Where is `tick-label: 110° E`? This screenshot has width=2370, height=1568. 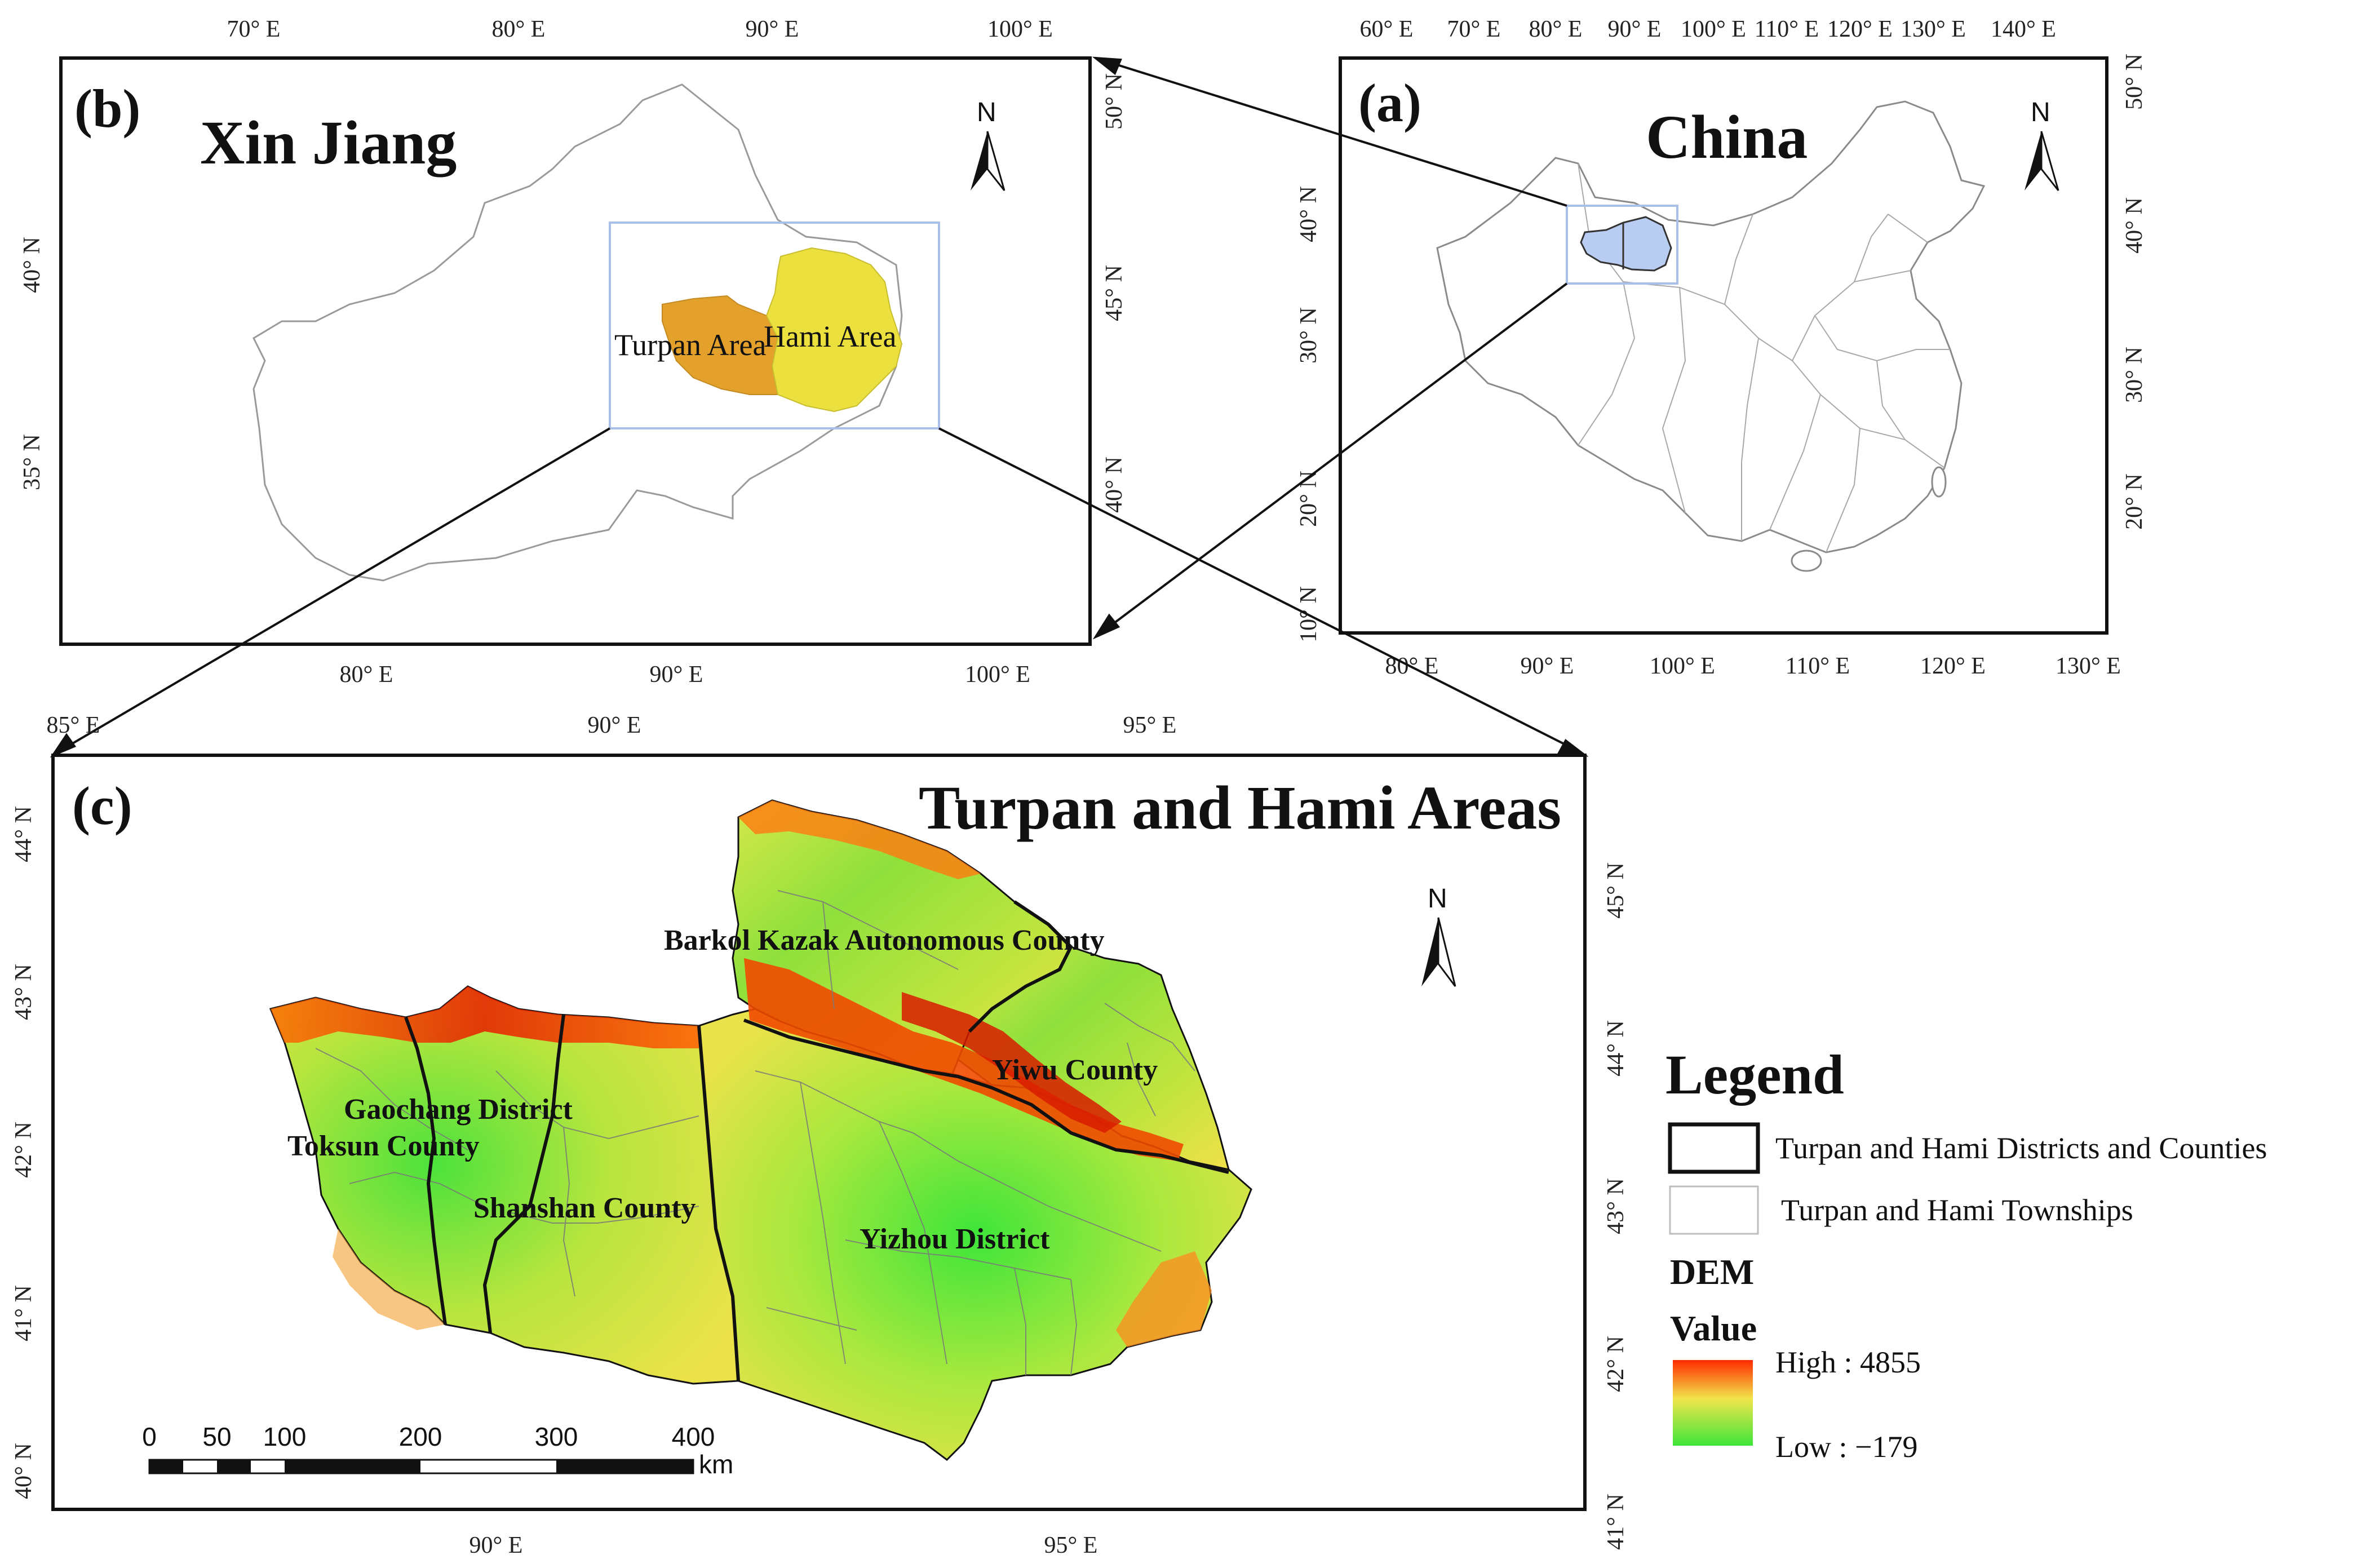 tick-label: 110° E is located at coordinates (1787, 29).